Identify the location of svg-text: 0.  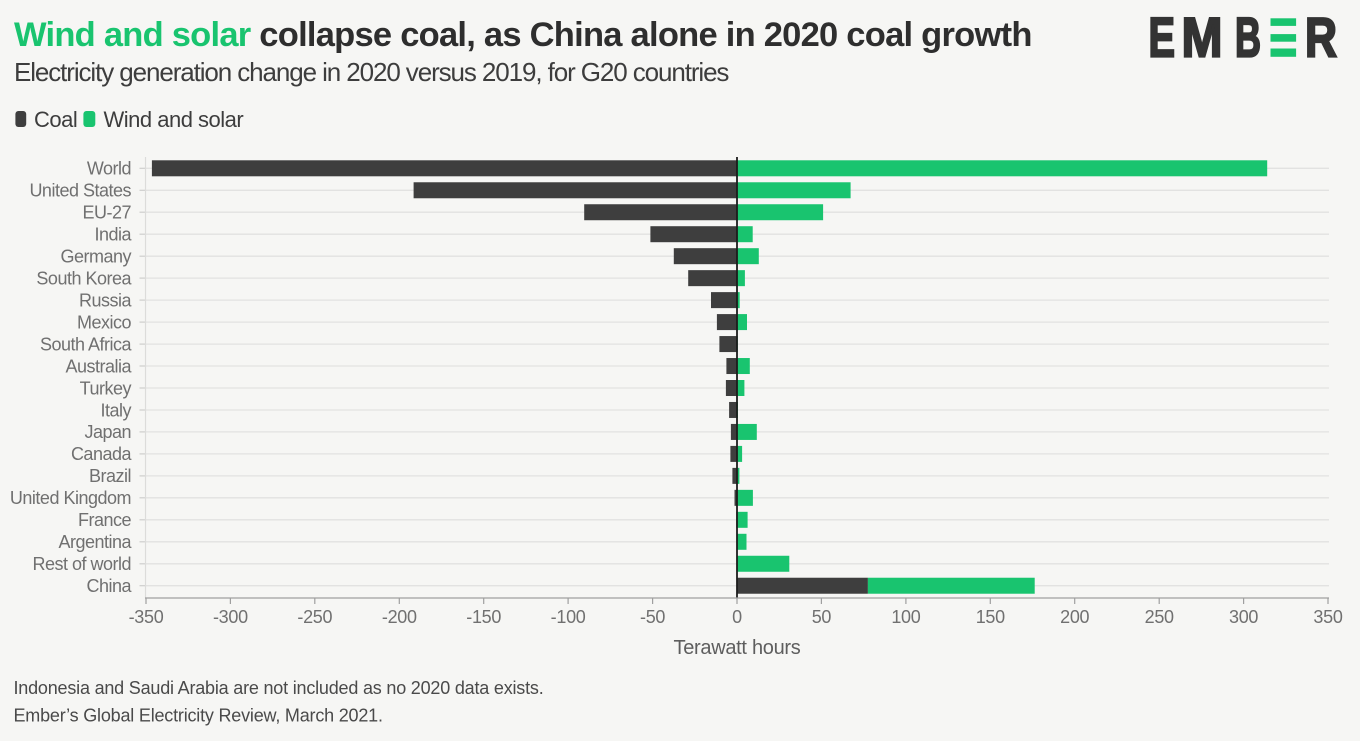
(737, 617).